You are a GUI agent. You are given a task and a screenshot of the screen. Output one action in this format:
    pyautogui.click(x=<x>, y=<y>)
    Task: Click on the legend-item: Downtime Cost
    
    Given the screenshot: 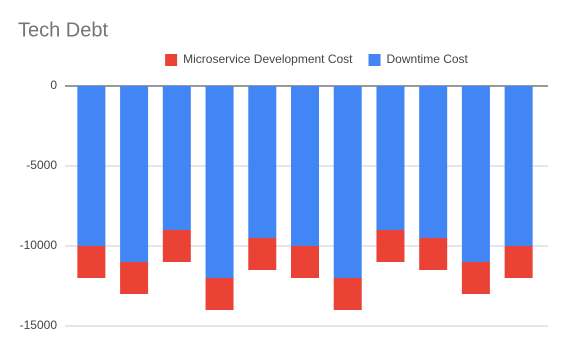 What is the action you would take?
    pyautogui.click(x=418, y=59)
    